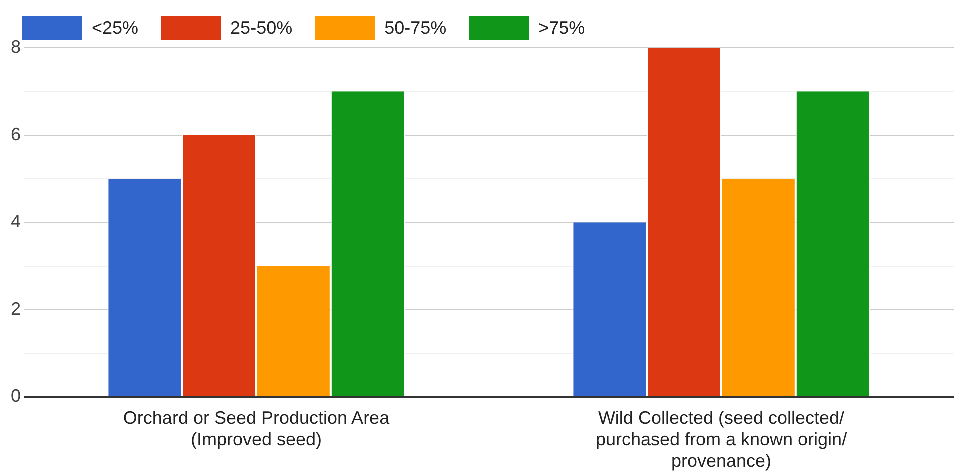 The image size is (962, 476). I want to click on legend-label: >75%, so click(562, 28).